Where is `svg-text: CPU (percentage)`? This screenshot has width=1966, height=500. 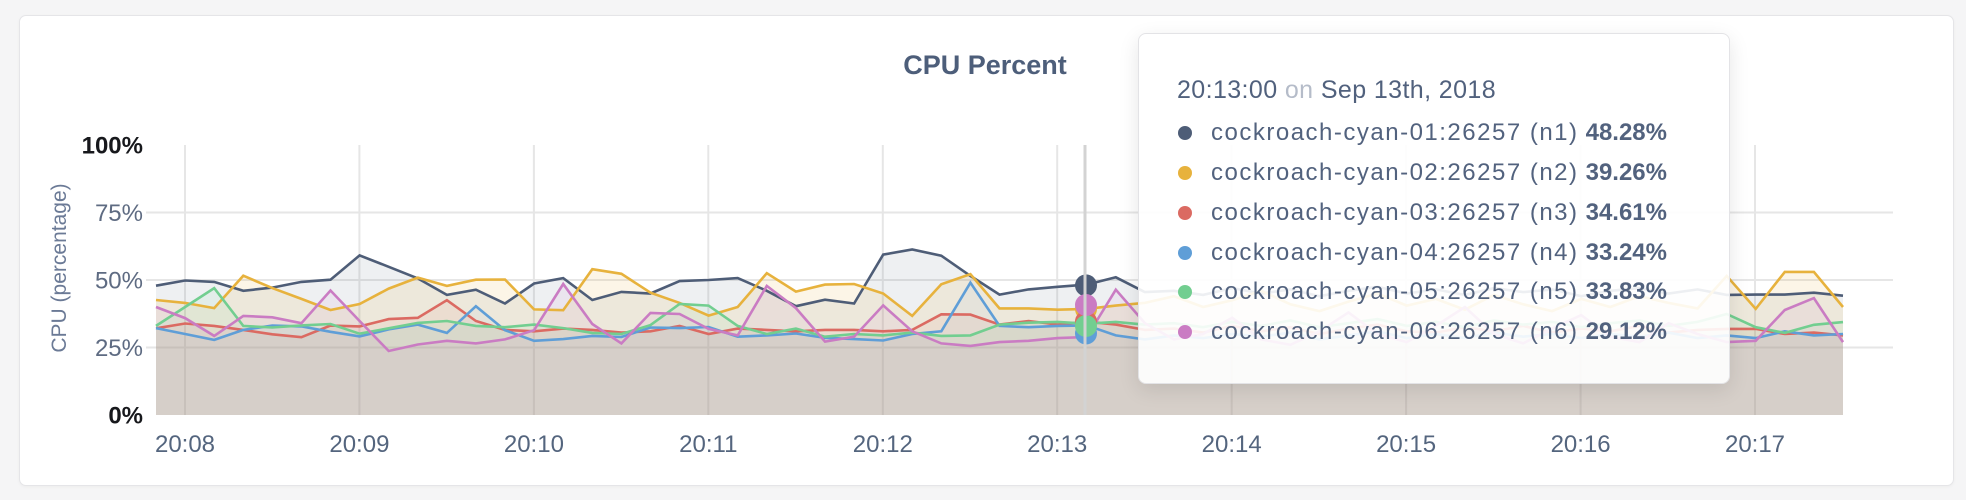 svg-text: CPU (percentage) is located at coordinates (59, 267).